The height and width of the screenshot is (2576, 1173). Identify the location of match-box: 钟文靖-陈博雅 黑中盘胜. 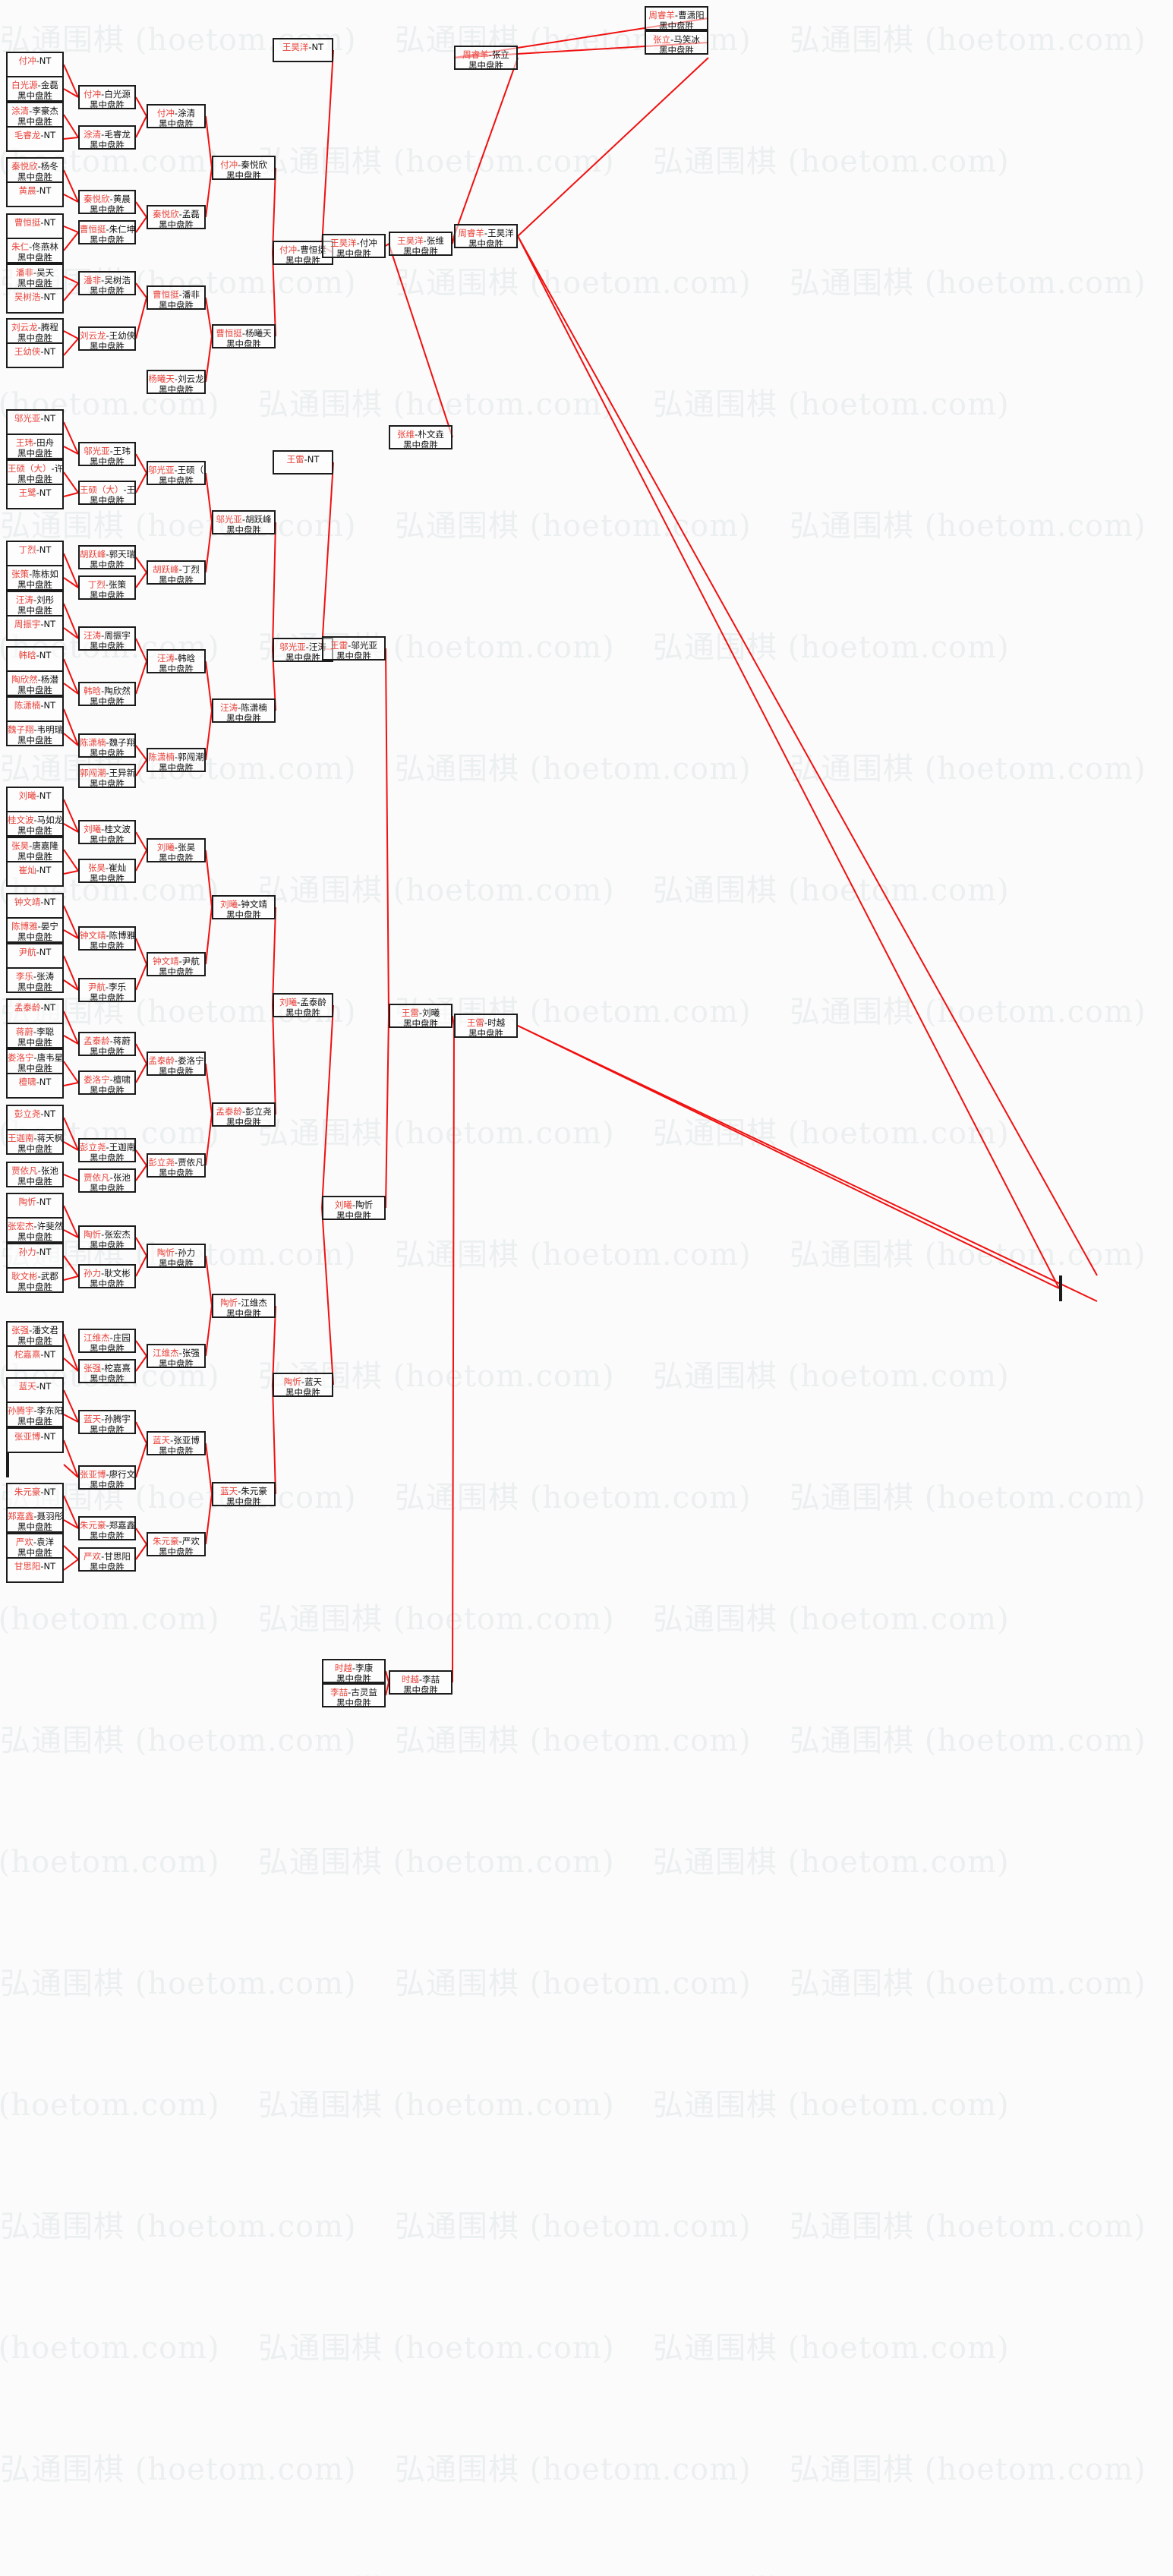
(107, 938).